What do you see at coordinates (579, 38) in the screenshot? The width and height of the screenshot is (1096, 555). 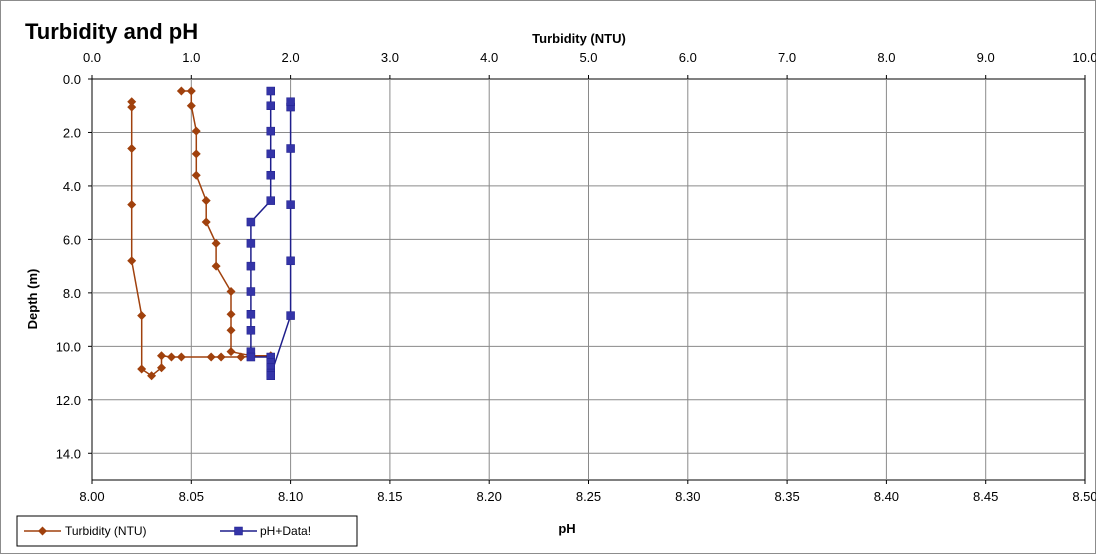 I see `x-top-axis-title: Turbidity (NTU)` at bounding box center [579, 38].